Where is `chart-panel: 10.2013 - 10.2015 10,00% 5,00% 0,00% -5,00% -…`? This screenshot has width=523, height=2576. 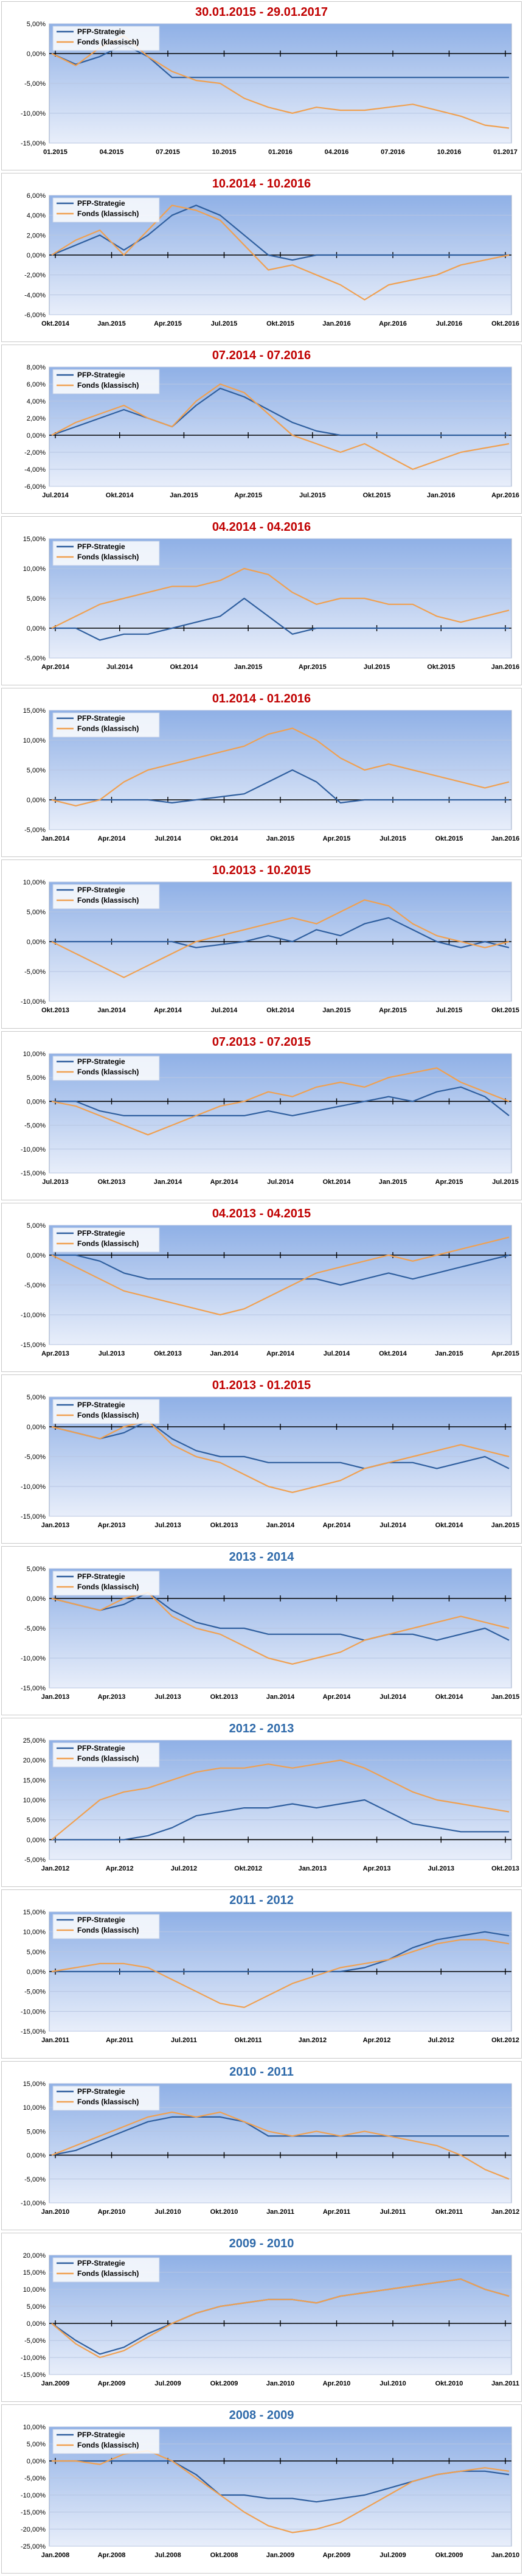
chart-panel: 10.2013 - 10.2015 10,00% 5,00% 0,00% -5,00% -… is located at coordinates (261, 944).